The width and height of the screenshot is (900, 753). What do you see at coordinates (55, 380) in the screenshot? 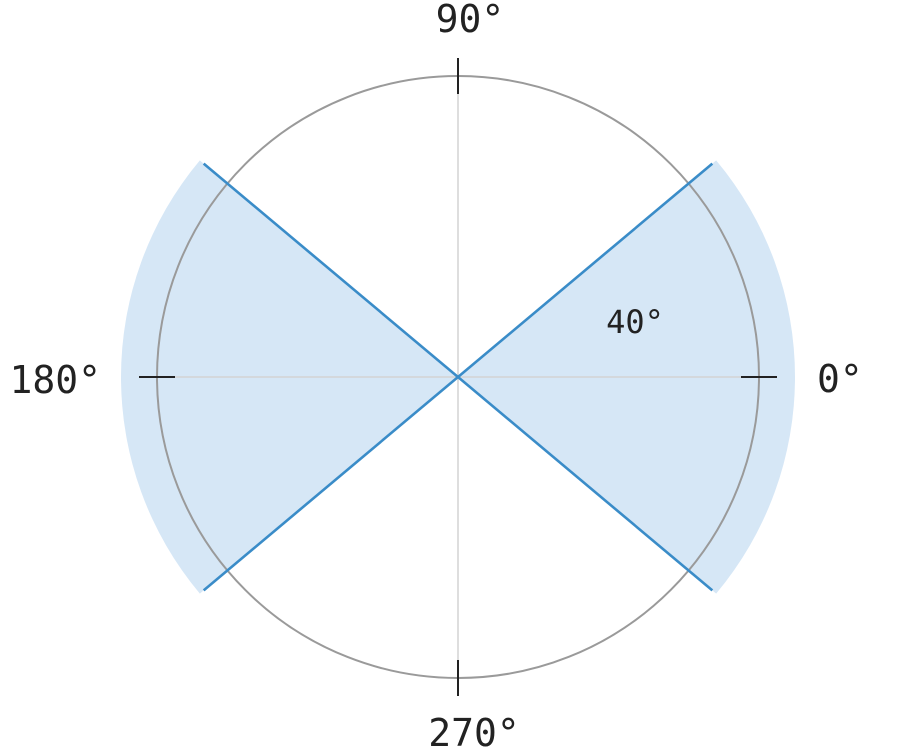
I see `label-180-deg: 180°` at bounding box center [55, 380].